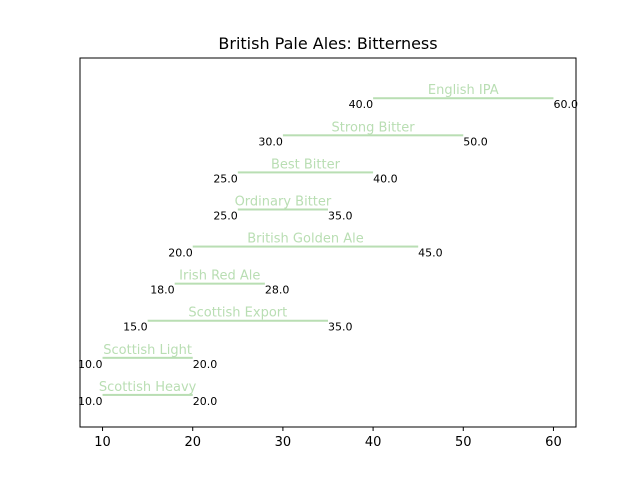 This screenshot has height=480, width=640. I want to click on x-tick-label: 20, so click(192, 442).